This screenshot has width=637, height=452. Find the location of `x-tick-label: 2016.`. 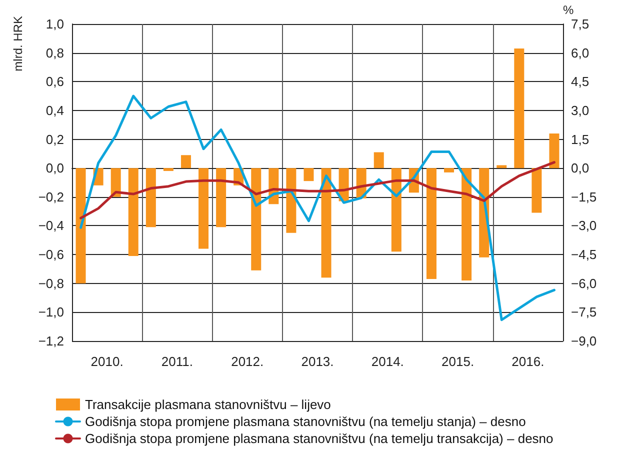

x-tick-label: 2016. is located at coordinates (528, 361).